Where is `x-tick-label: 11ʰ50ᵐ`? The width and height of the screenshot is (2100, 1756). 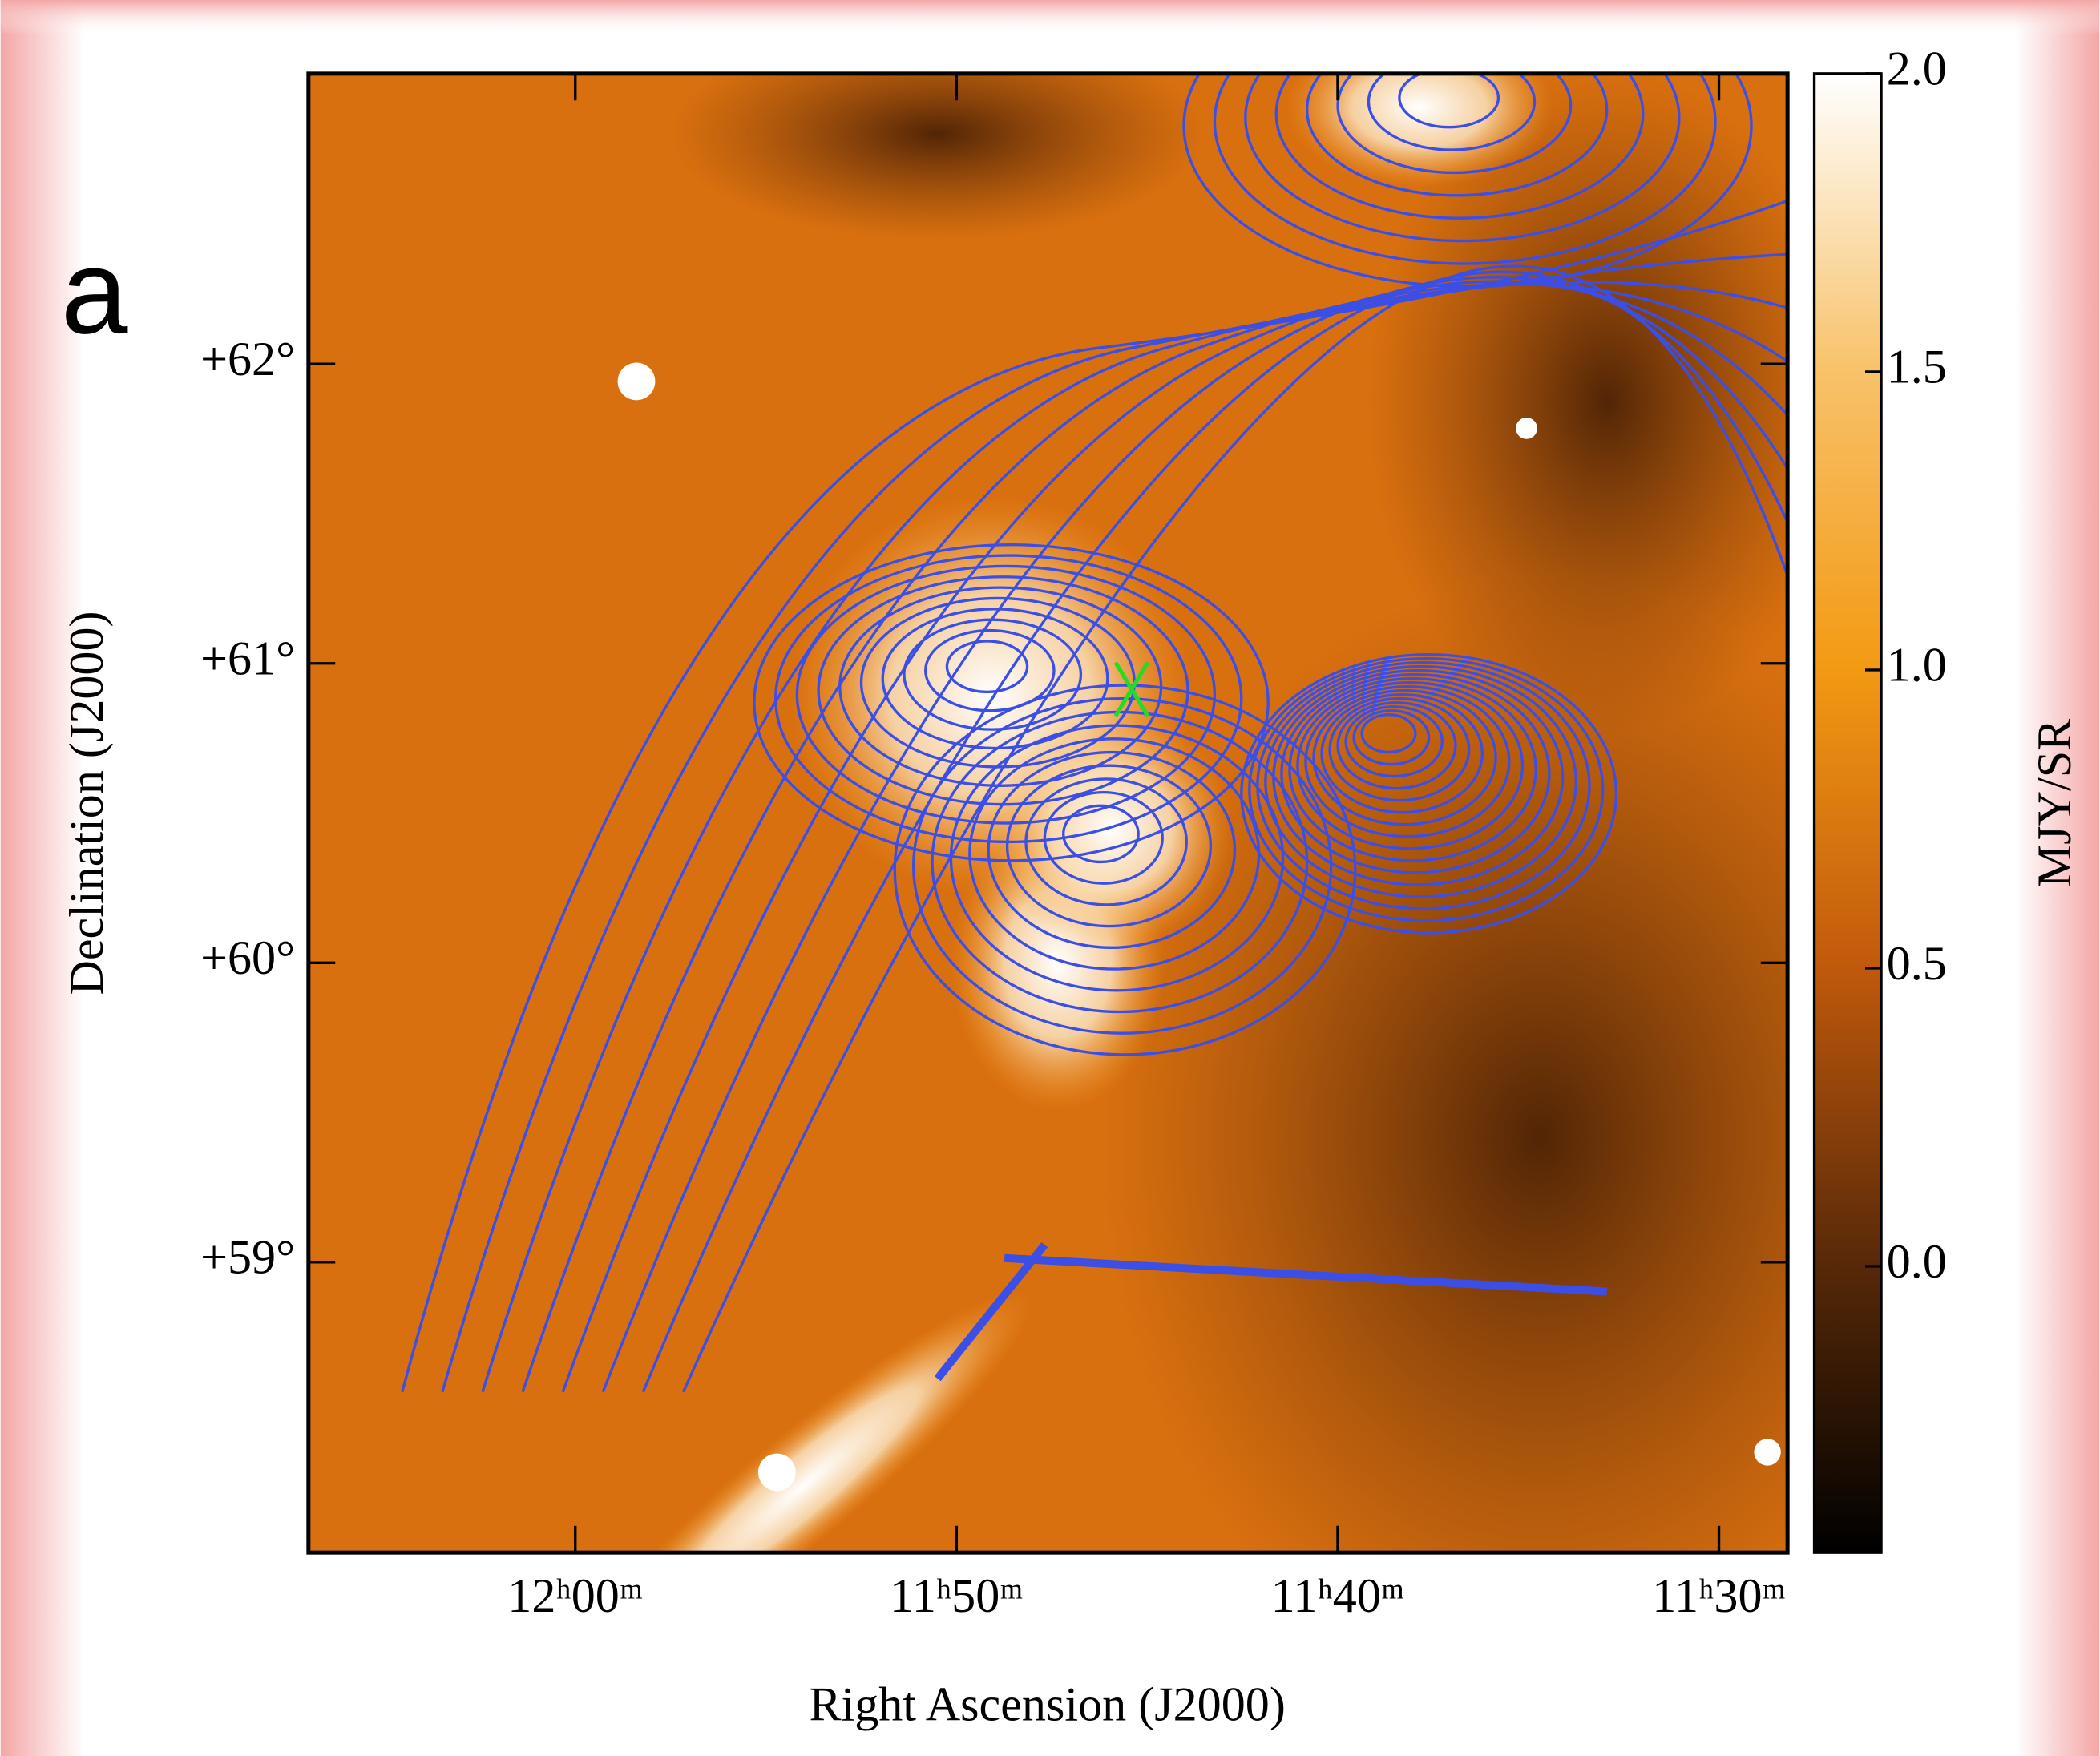
x-tick-label: 11ʰ50ᵐ is located at coordinates (957, 1596).